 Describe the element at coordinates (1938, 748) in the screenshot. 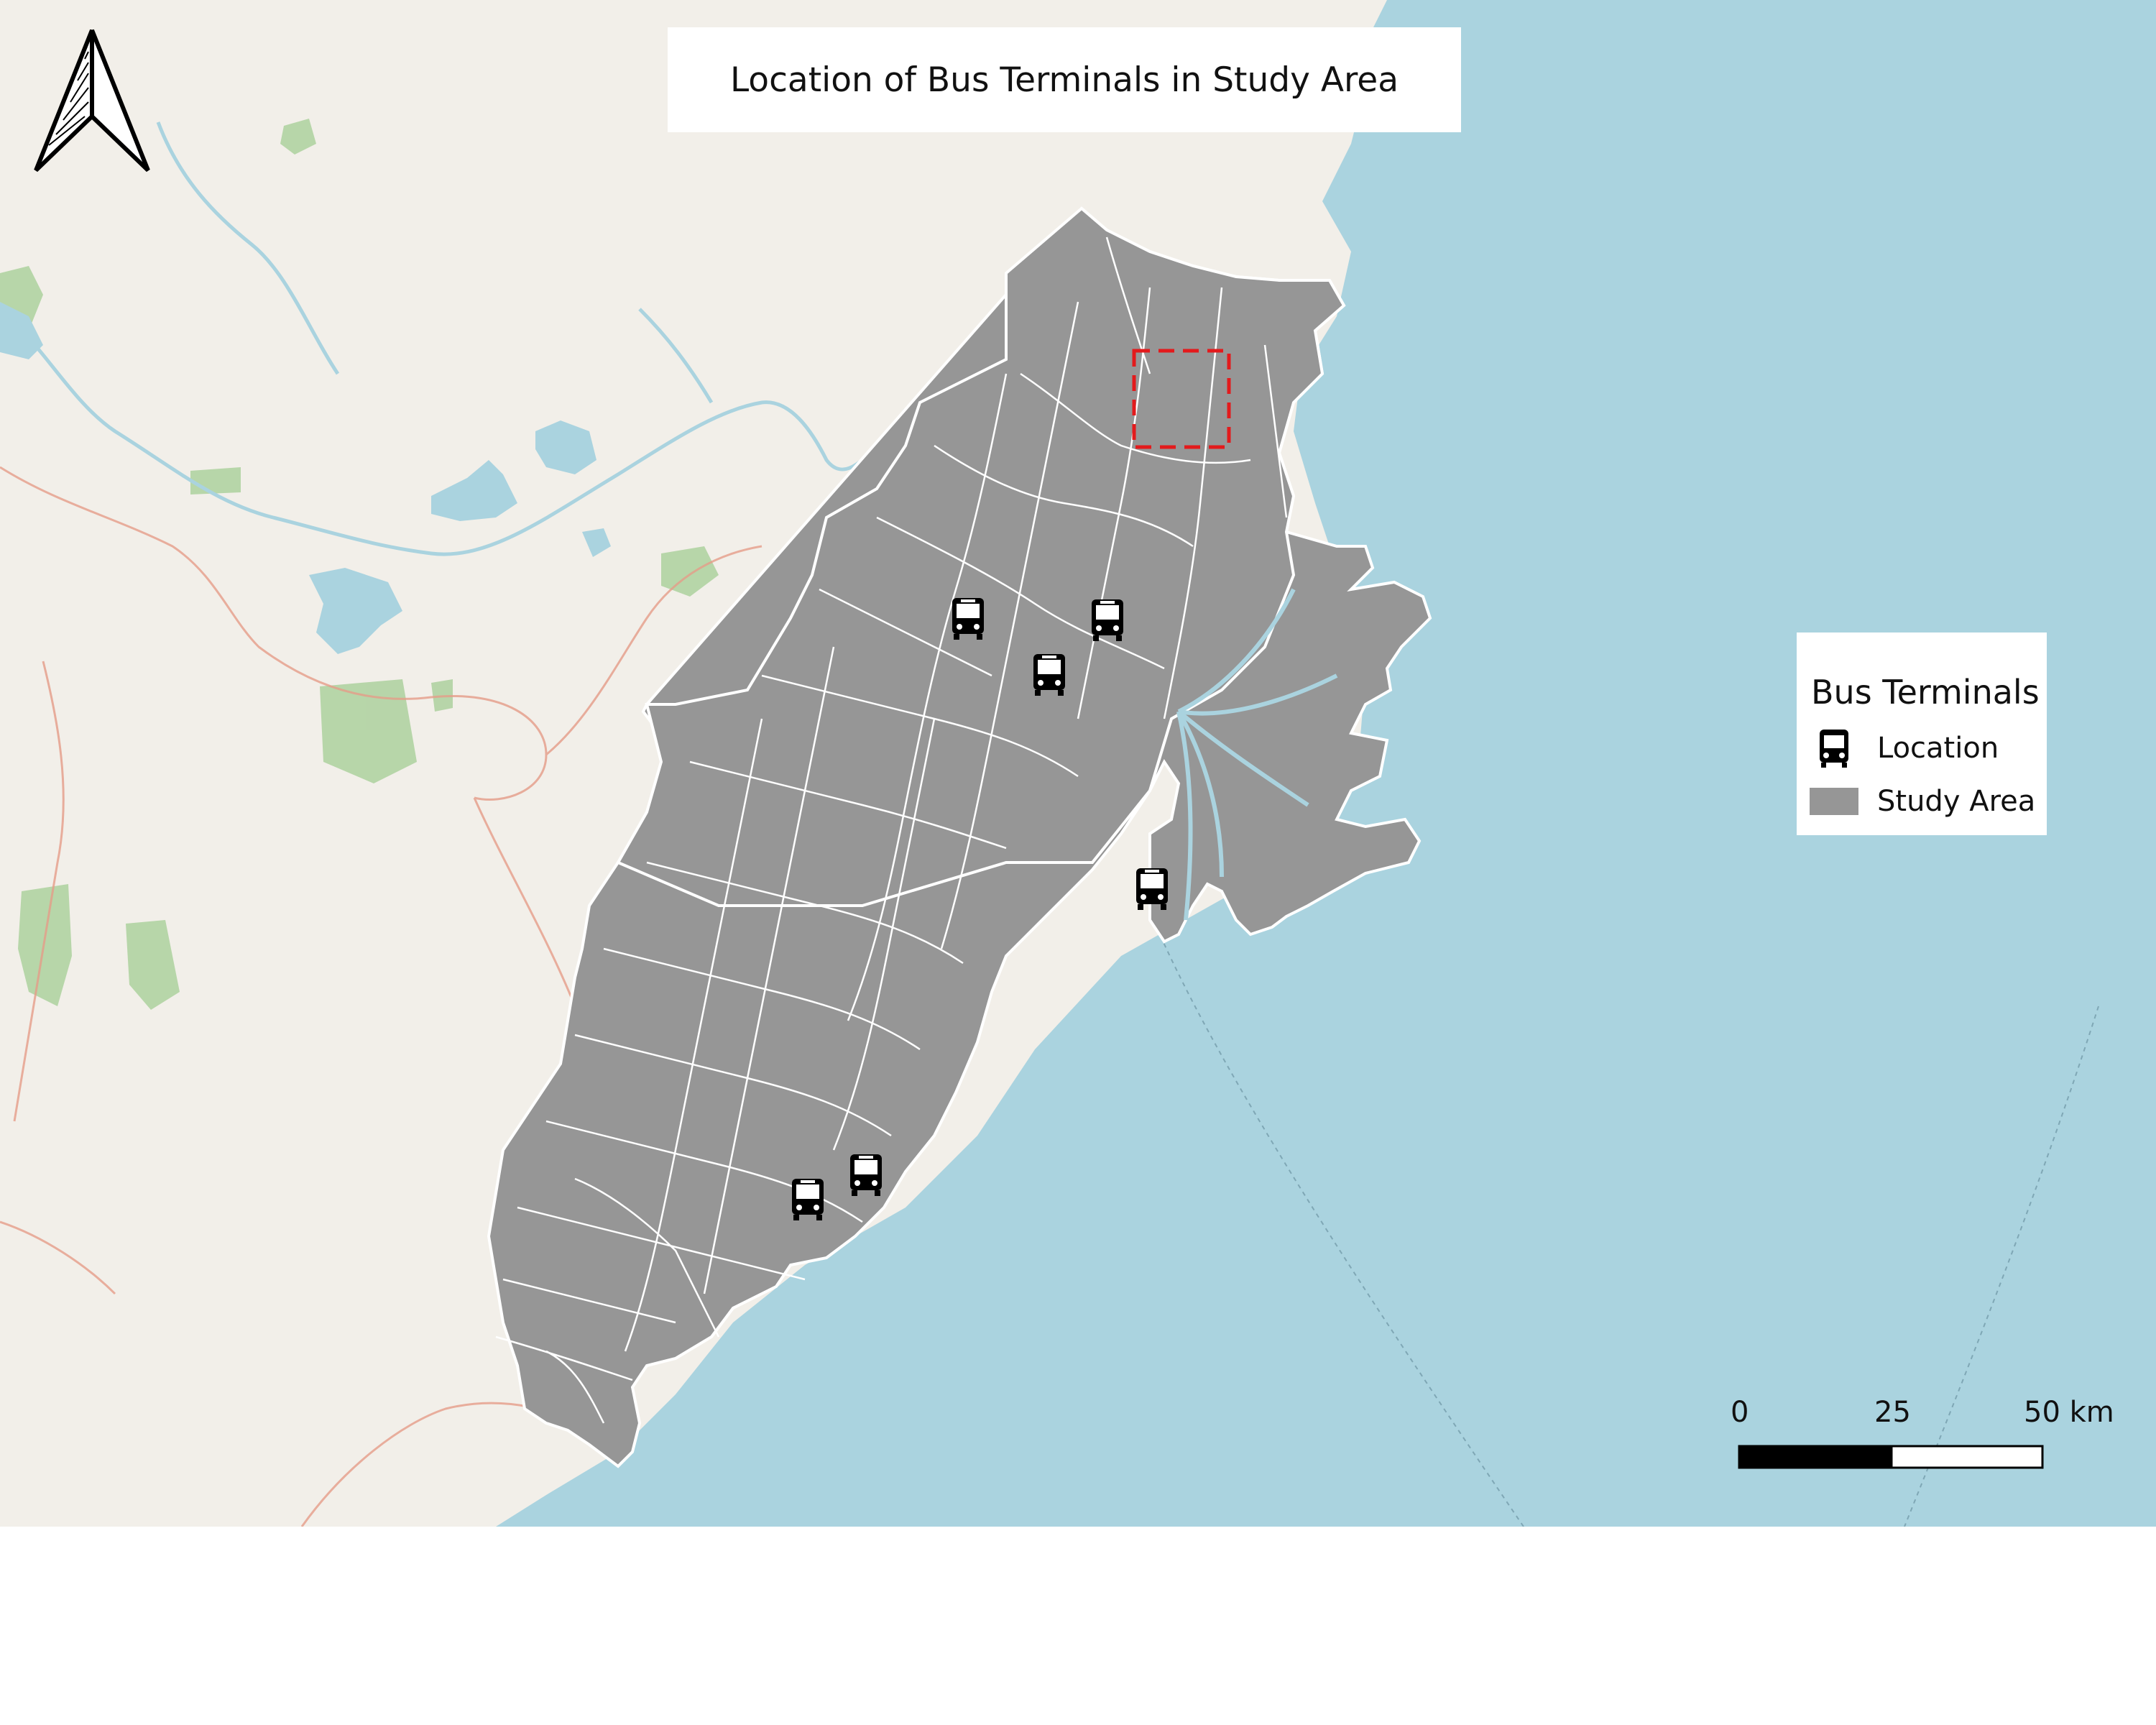

I see `legend-label-location: Location` at that location.